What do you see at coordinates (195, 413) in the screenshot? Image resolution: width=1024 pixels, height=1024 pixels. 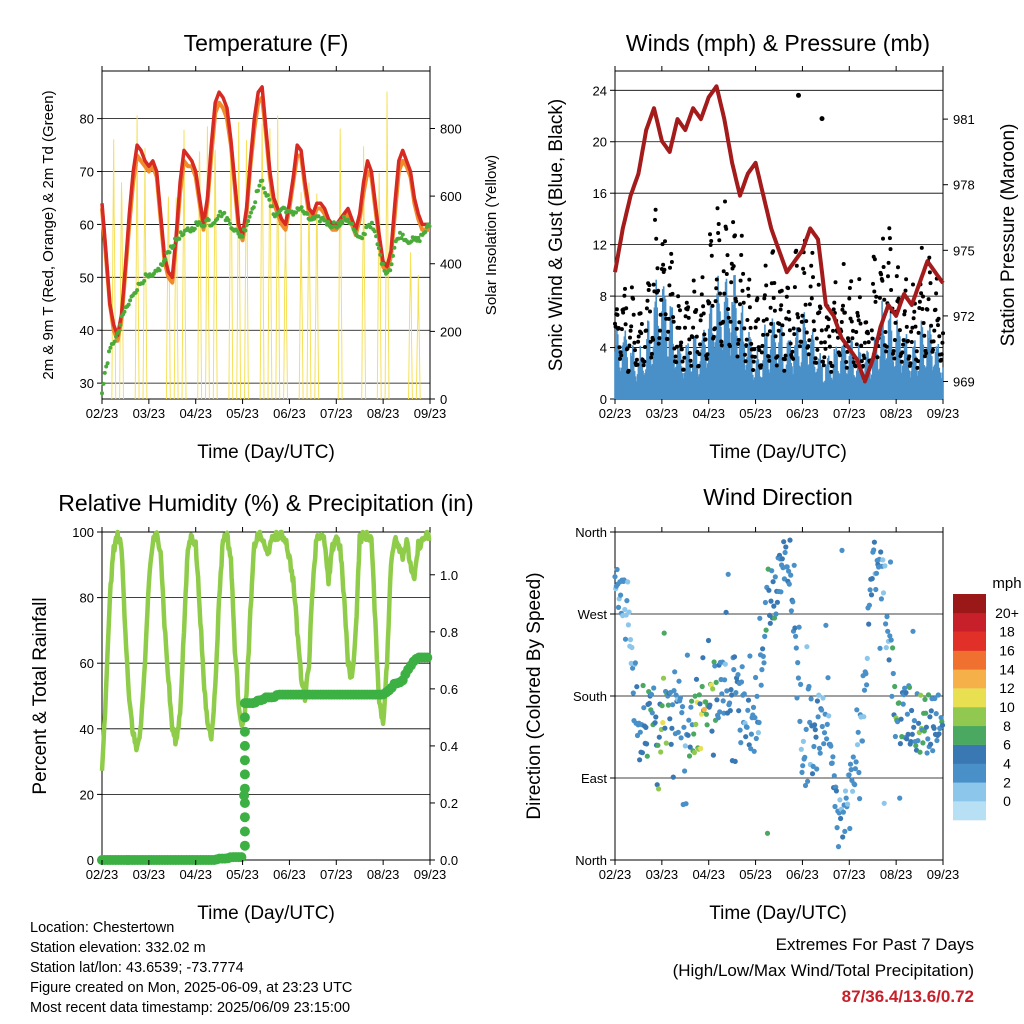 I see `temperature-x-tick-label: 04/23` at bounding box center [195, 413].